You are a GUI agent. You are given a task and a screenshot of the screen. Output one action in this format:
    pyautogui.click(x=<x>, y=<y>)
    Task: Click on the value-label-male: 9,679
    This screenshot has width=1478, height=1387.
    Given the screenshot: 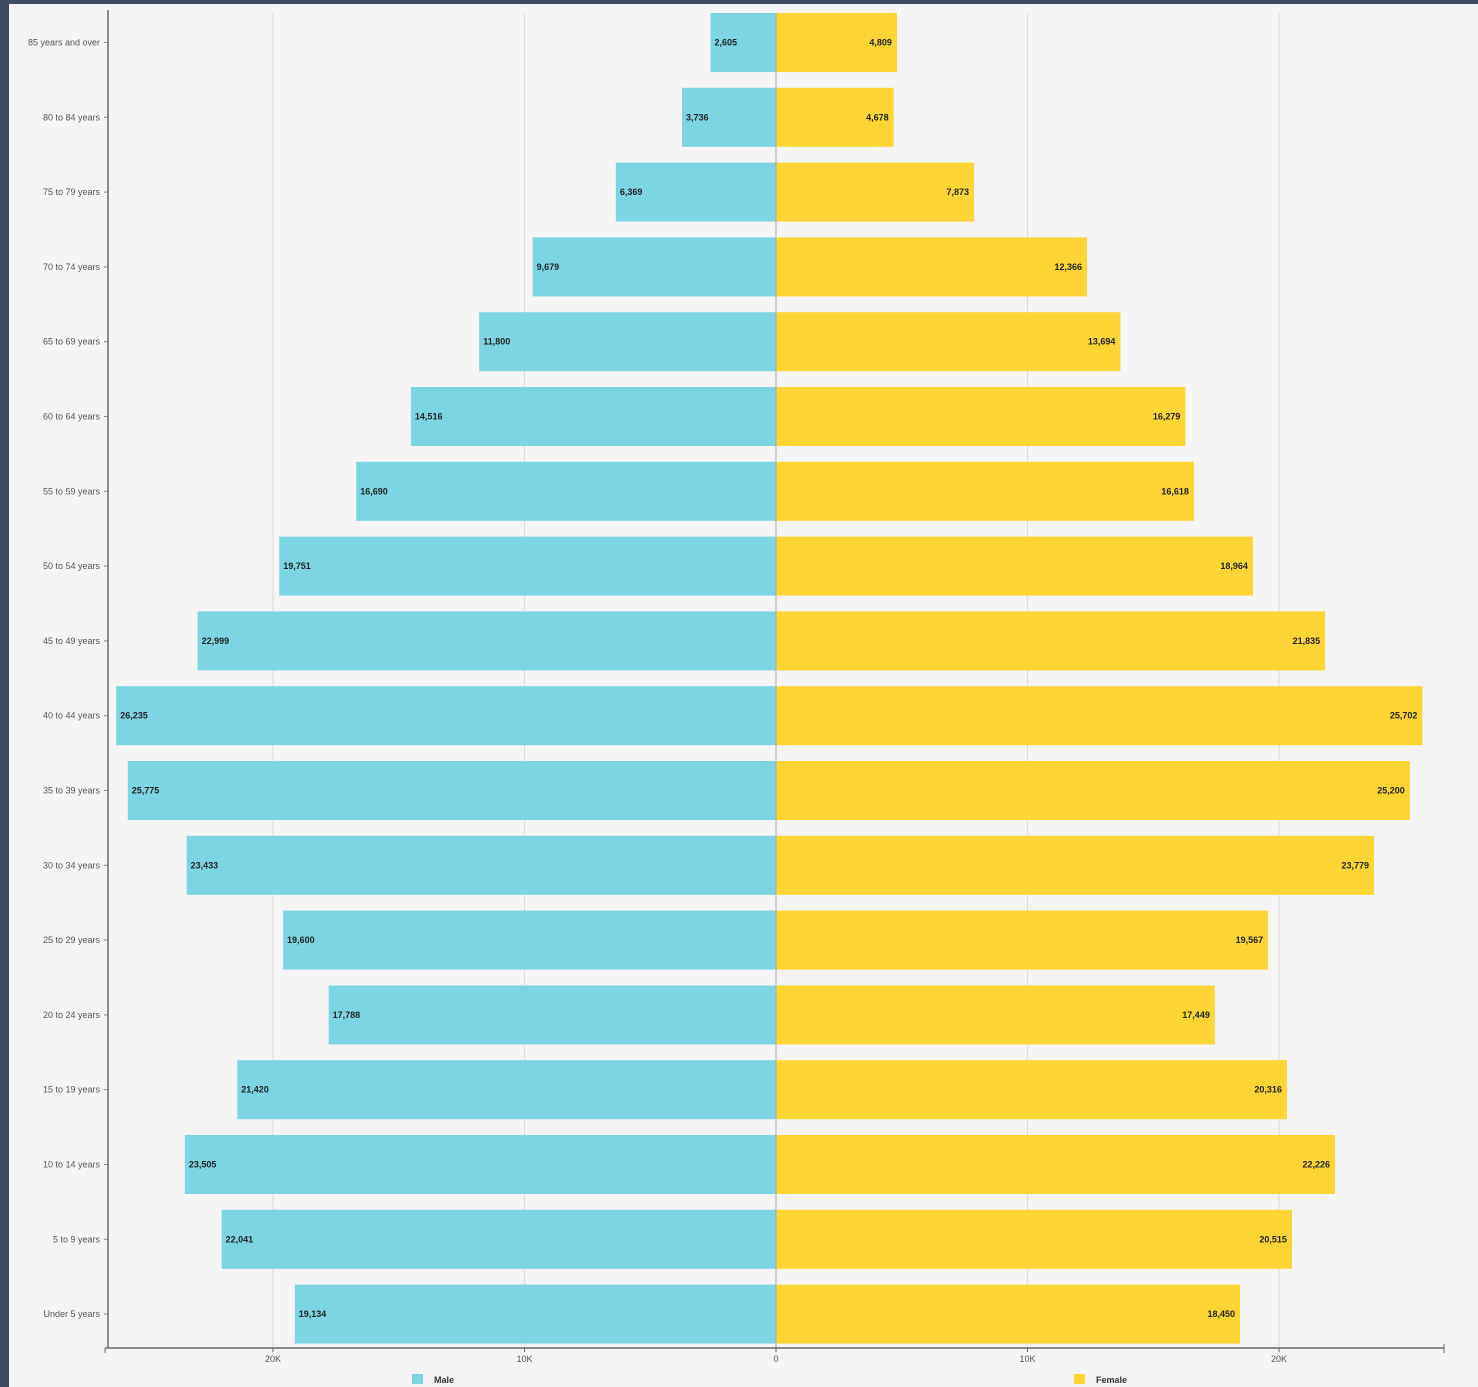 What is the action you would take?
    pyautogui.click(x=548, y=267)
    